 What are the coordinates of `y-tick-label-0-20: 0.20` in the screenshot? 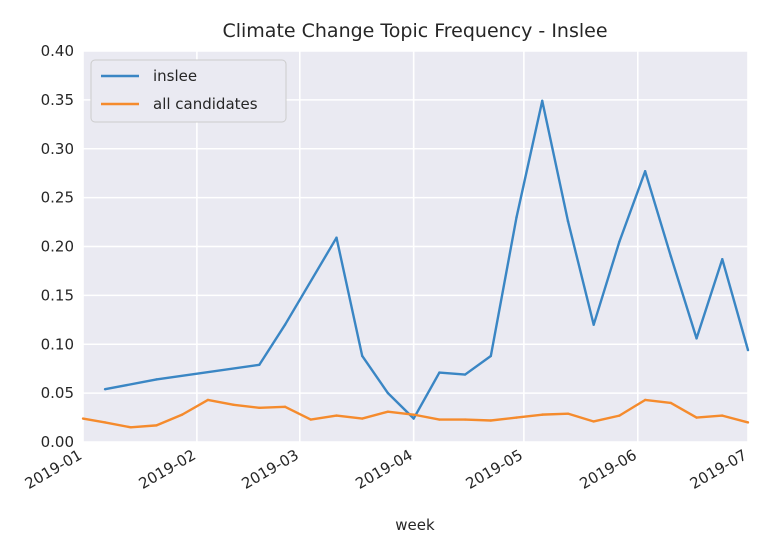 It's located at (57, 247).